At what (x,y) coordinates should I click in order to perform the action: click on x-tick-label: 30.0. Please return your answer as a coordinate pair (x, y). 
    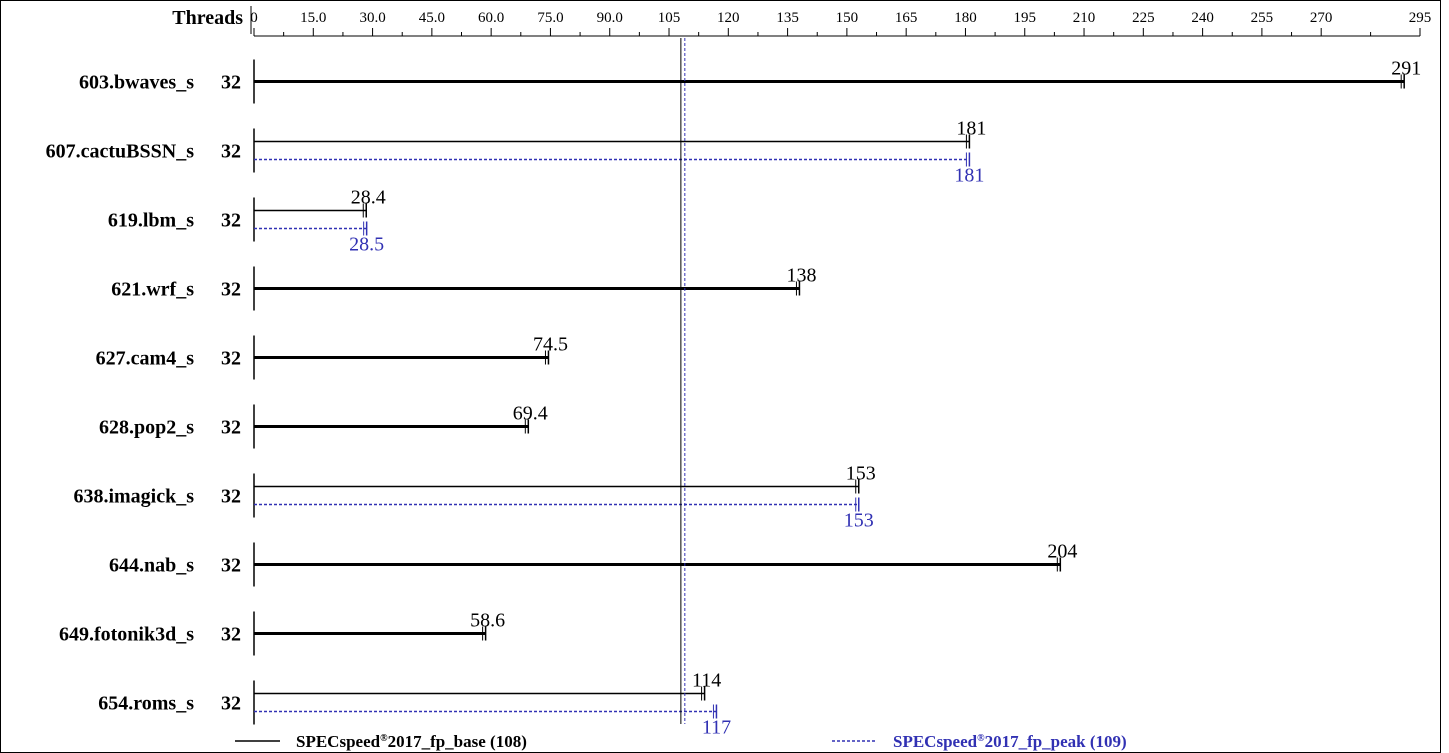
    Looking at the image, I should click on (372, 18).